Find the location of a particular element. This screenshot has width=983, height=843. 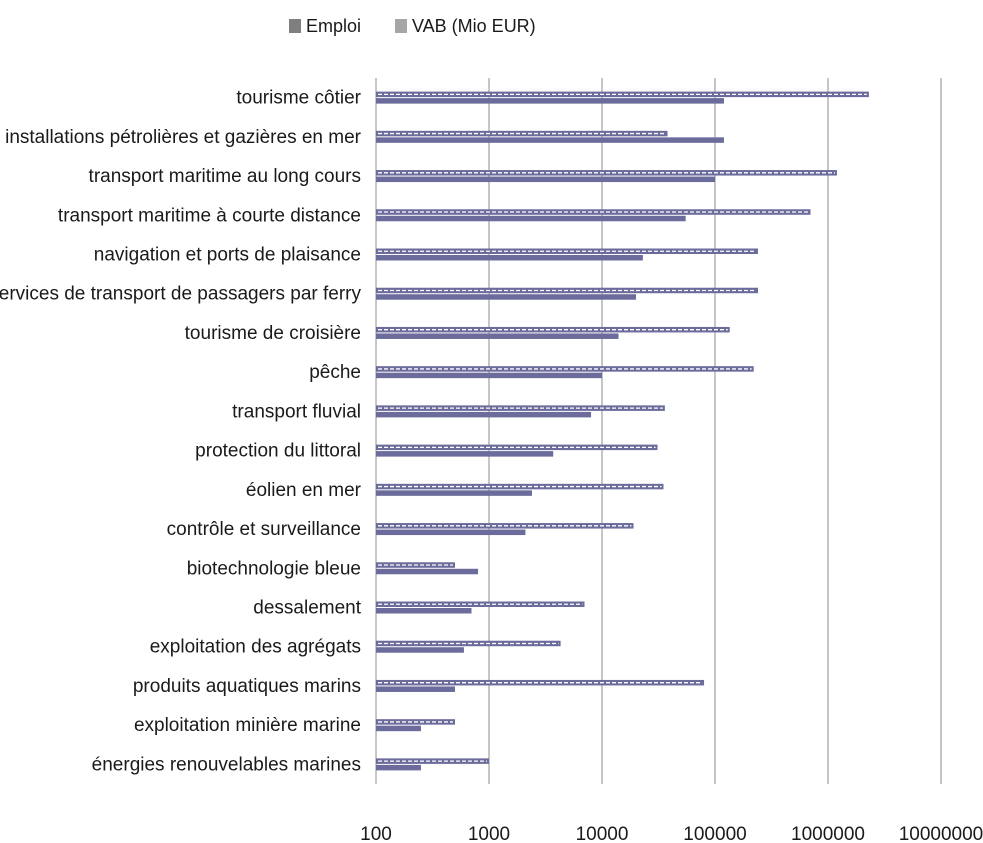

bar-emploi-transport-maritime-a-courte-distance is located at coordinates (593, 212).